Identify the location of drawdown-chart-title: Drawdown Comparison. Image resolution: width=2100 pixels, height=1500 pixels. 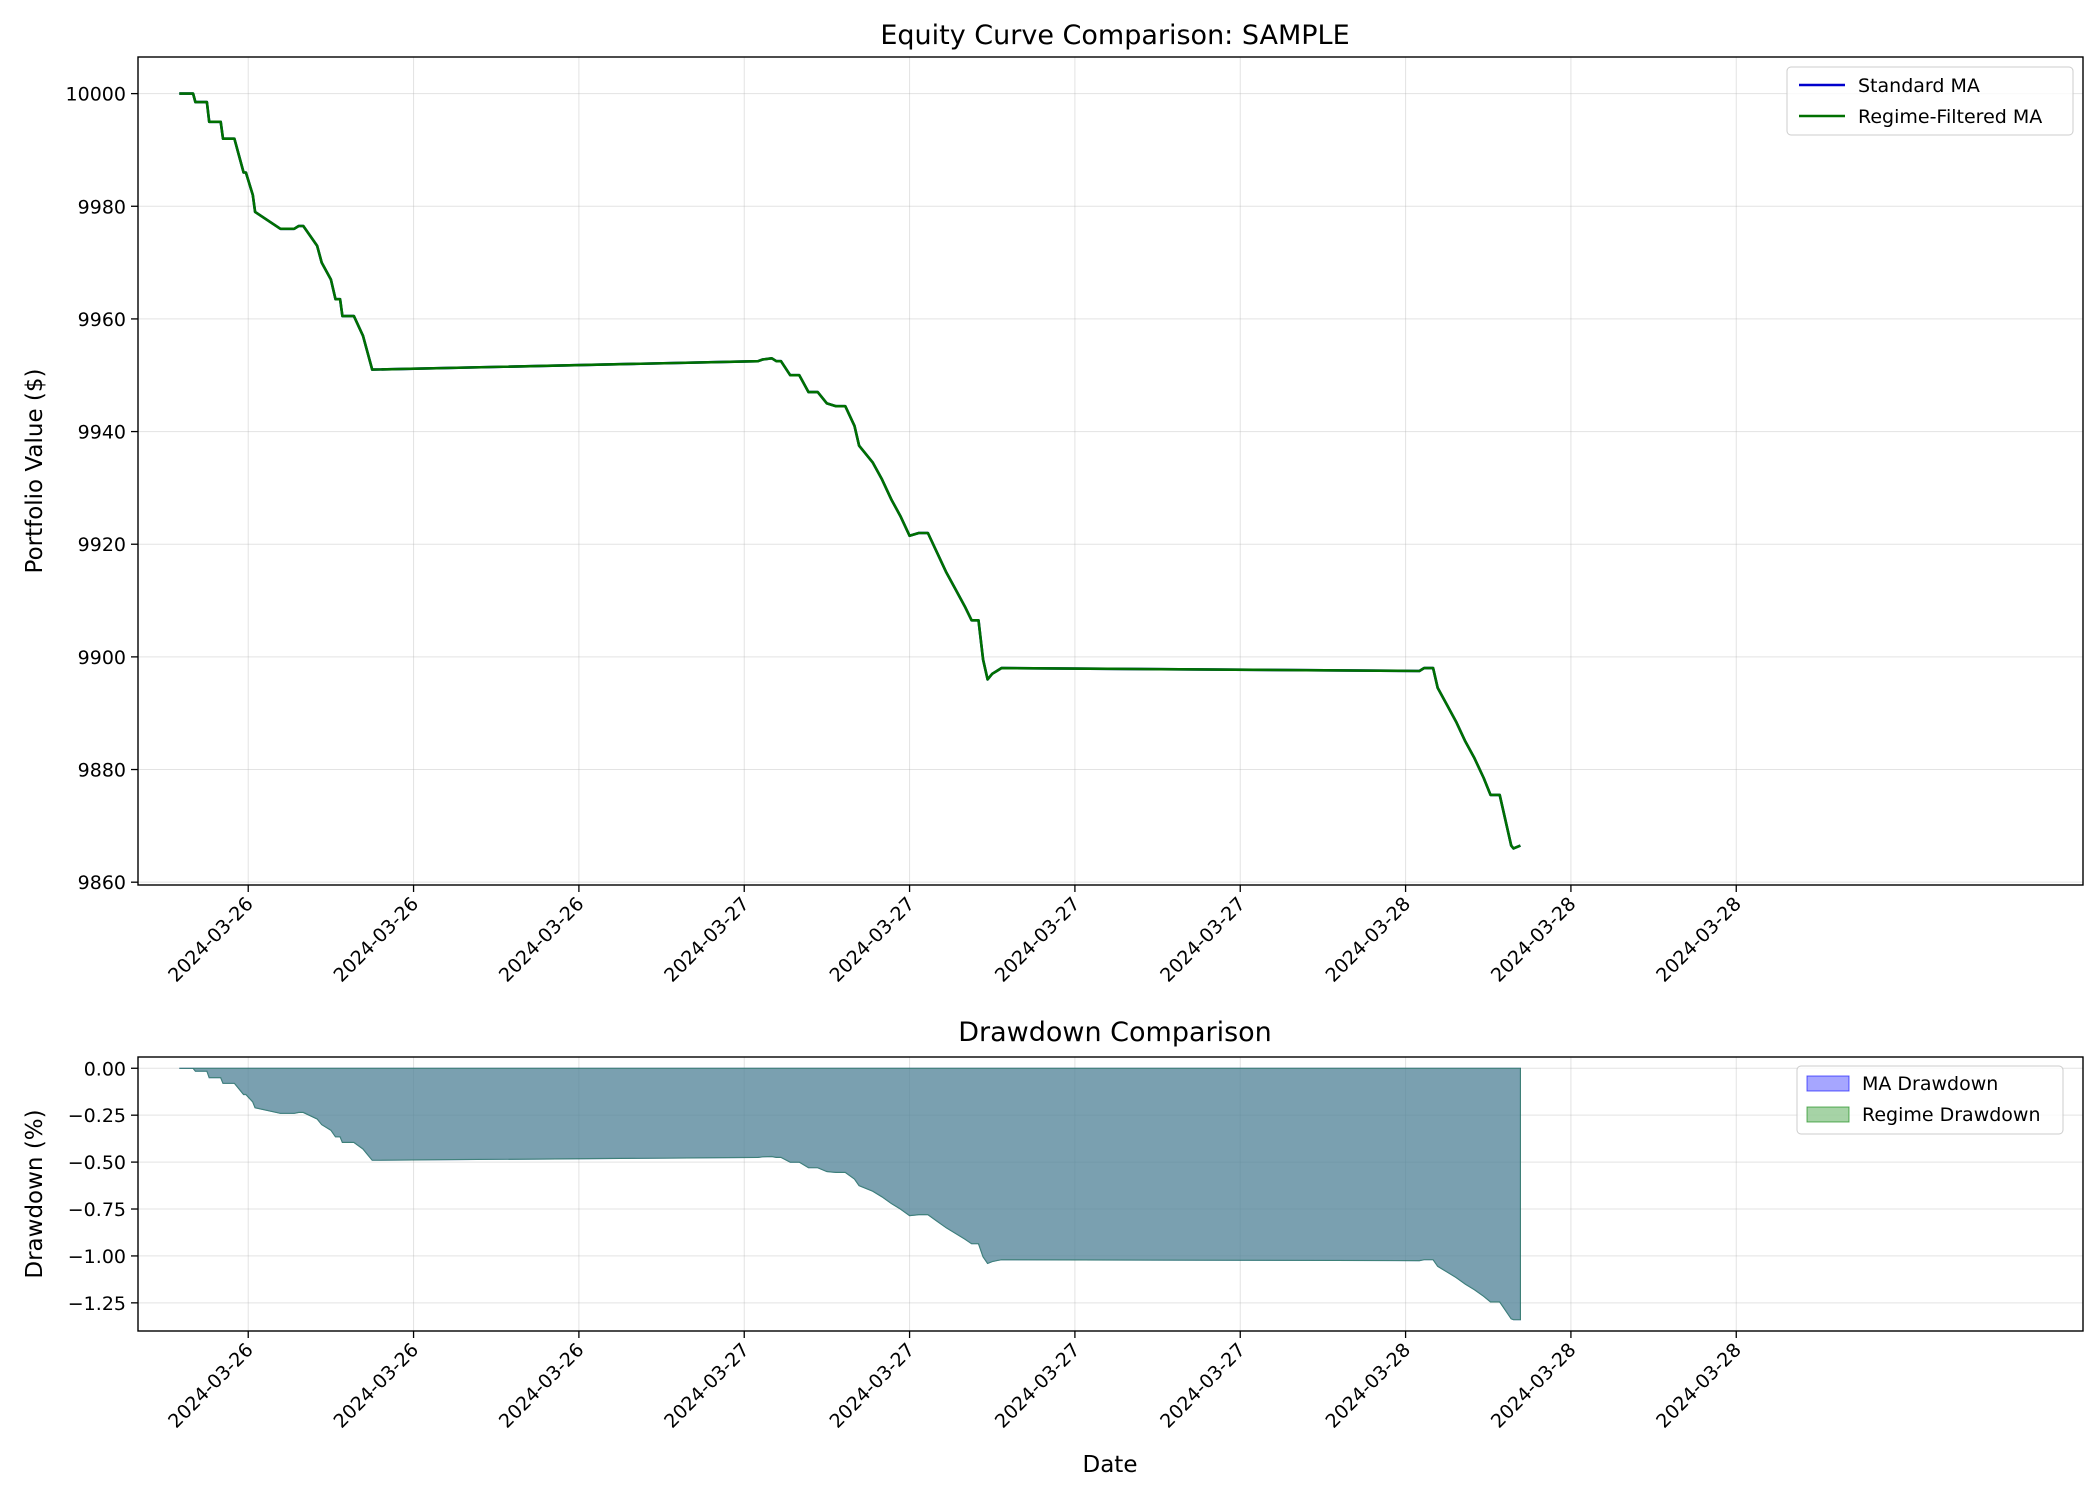
(1115, 1032).